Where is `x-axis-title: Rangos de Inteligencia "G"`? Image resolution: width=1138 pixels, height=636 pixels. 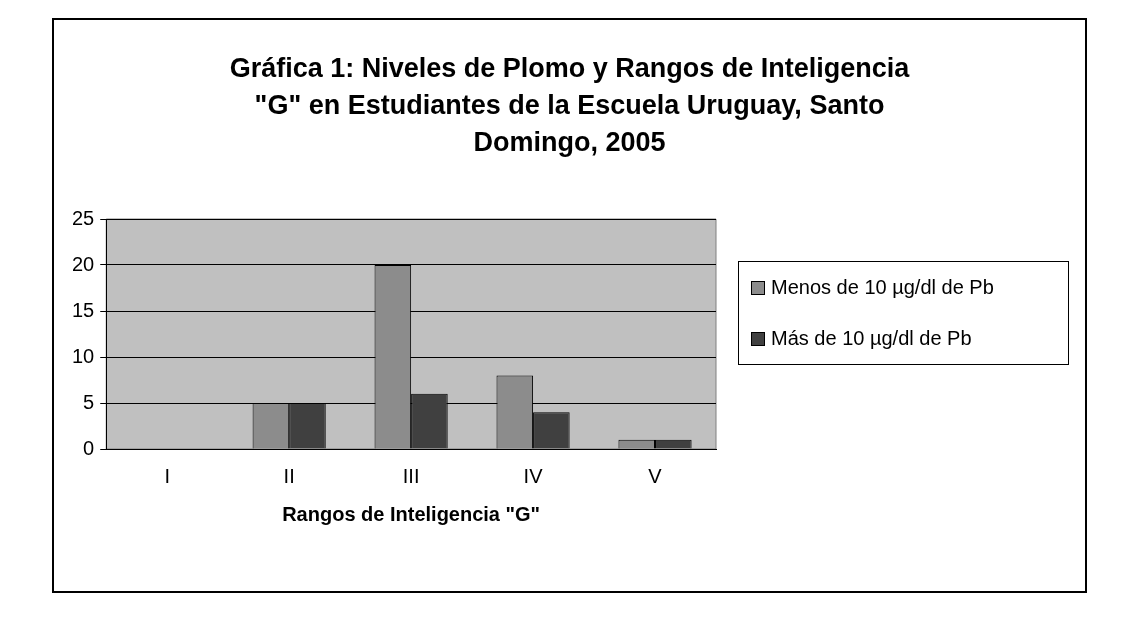 x-axis-title: Rangos de Inteligencia "G" is located at coordinates (411, 513).